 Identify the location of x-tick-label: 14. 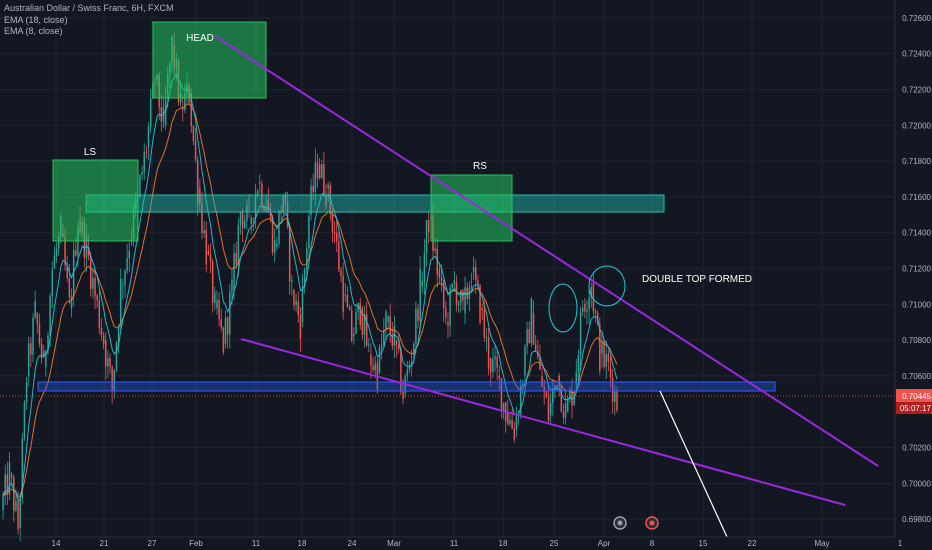
(56, 543).